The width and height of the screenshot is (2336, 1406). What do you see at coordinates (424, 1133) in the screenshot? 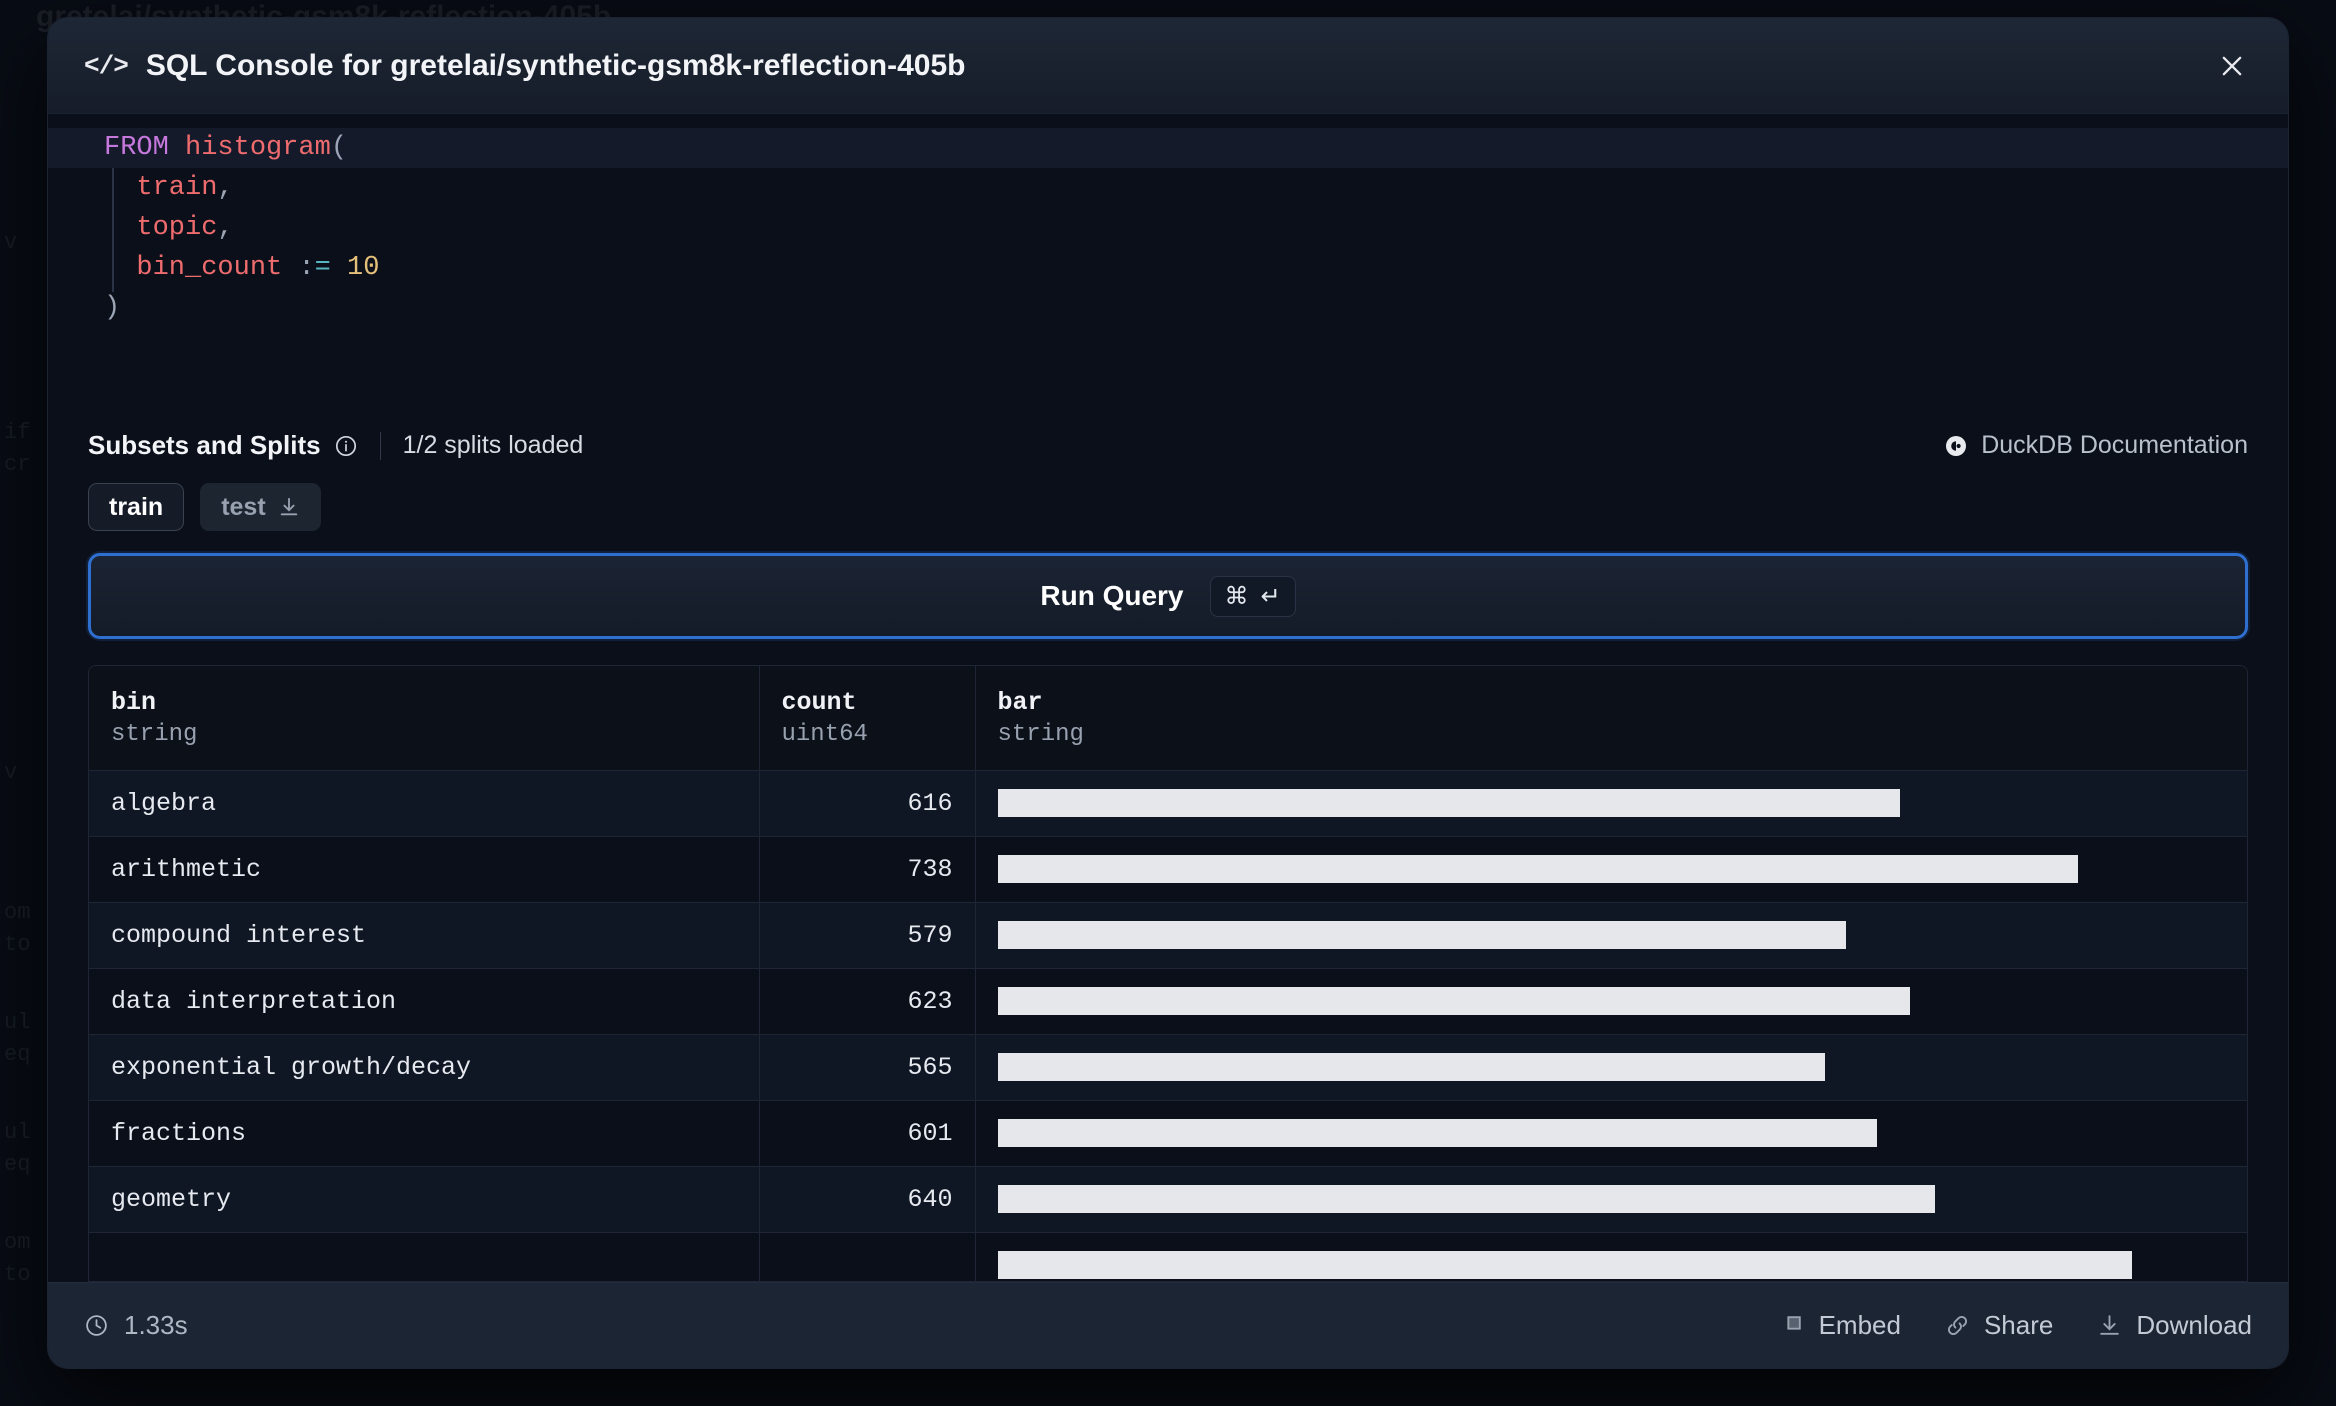
I see `cell-bin: fractions` at bounding box center [424, 1133].